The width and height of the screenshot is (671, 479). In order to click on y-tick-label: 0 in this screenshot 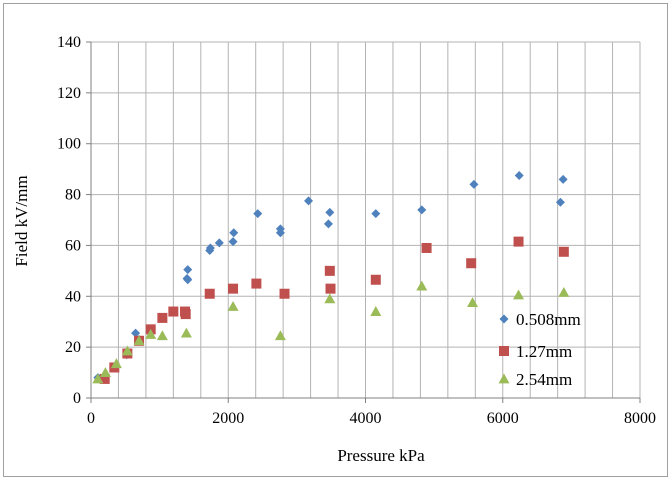, I will do `click(77, 398)`.